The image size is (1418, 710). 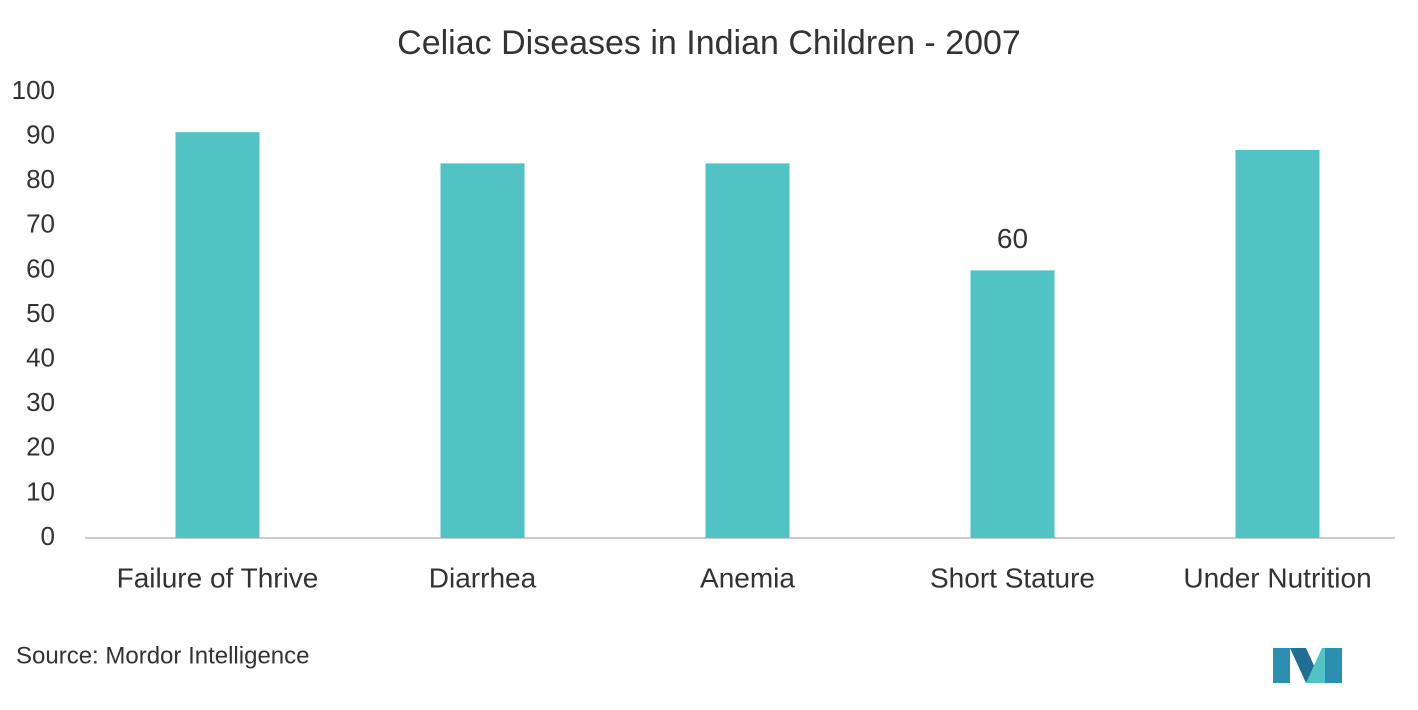 I want to click on y-tick-label: 0, so click(x=48, y=536).